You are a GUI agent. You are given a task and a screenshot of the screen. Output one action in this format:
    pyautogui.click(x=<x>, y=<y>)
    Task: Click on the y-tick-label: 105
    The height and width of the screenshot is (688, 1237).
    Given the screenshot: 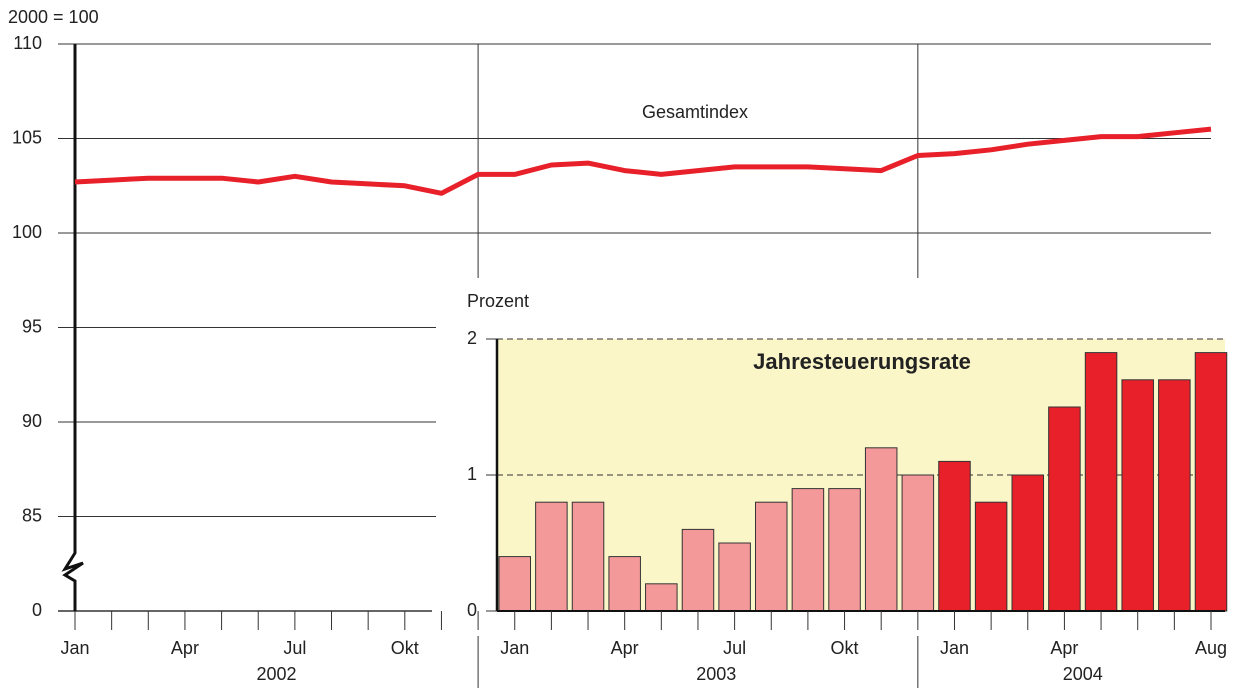 What is the action you would take?
    pyautogui.click(x=27, y=137)
    